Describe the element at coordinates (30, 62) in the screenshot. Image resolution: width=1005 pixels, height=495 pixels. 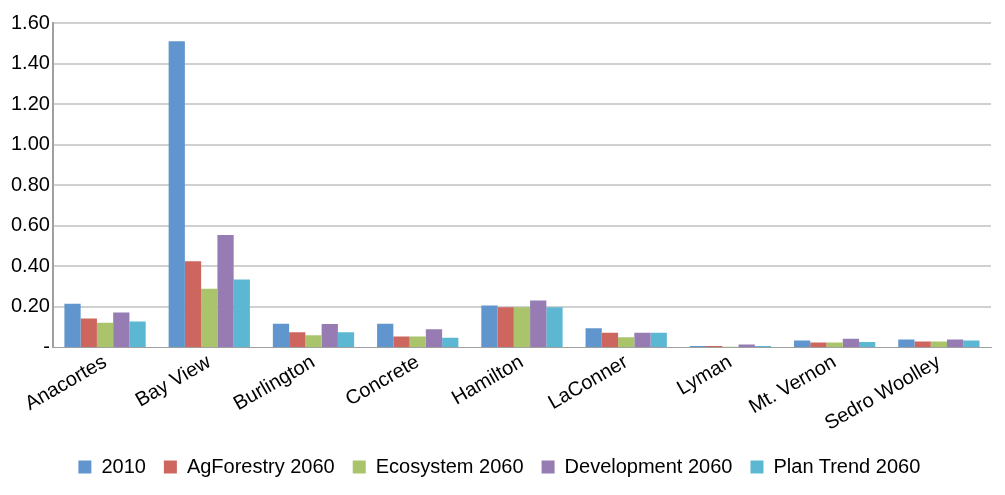
I see `y-tick-label: 1.40` at that location.